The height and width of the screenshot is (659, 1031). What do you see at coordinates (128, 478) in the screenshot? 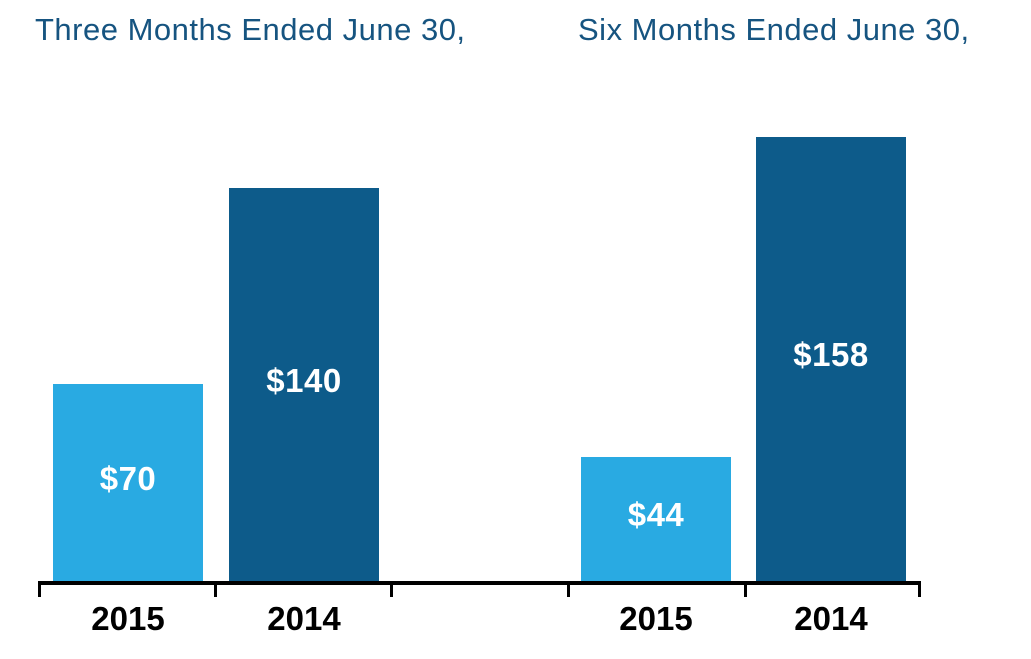
I see `bar-value-label: $70` at bounding box center [128, 478].